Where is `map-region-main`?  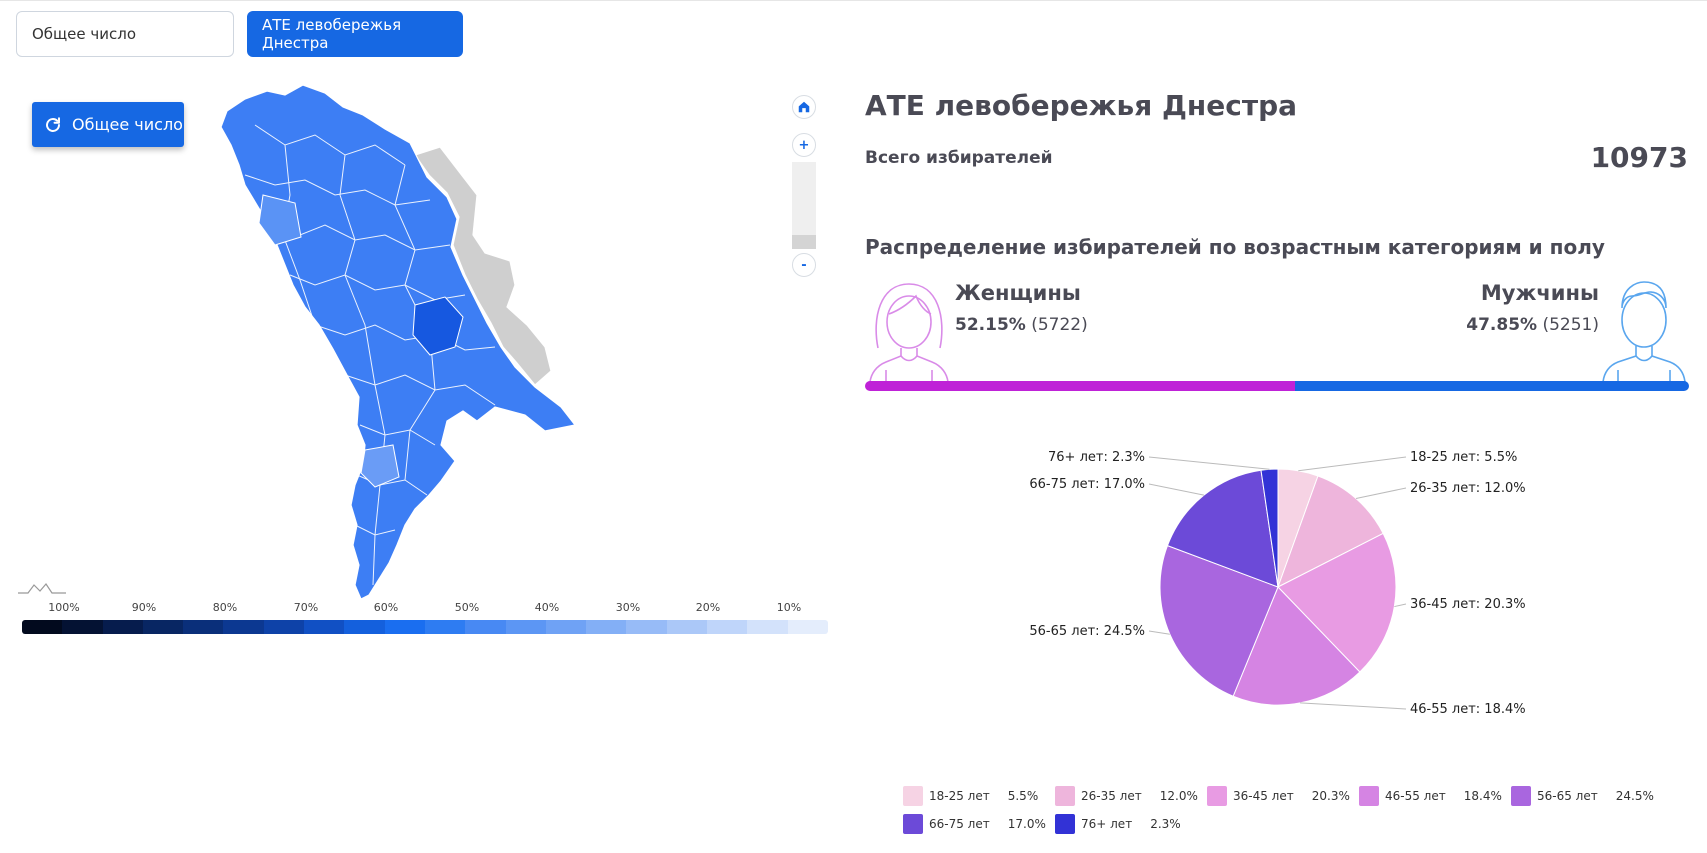
map-region-main is located at coordinates (398, 342).